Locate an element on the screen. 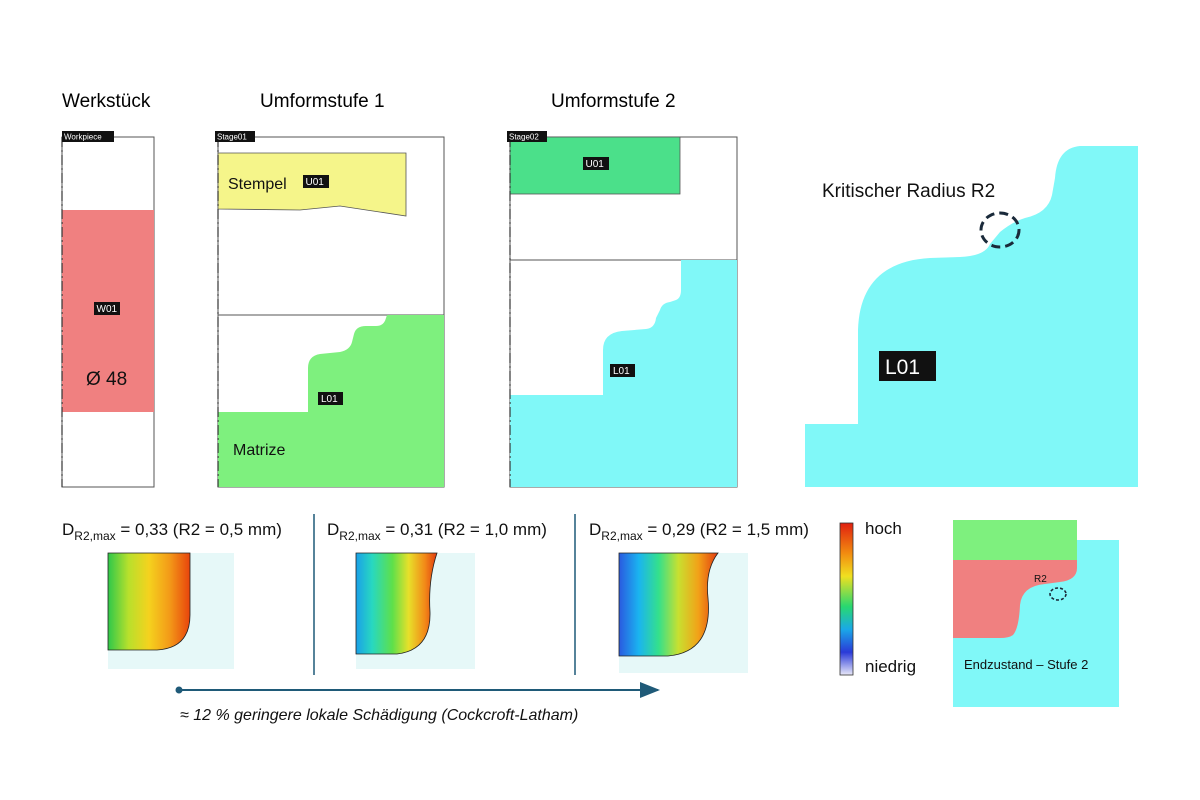 This screenshot has width=1200, height=800. stage2-die-label: L01 is located at coordinates (621, 371).